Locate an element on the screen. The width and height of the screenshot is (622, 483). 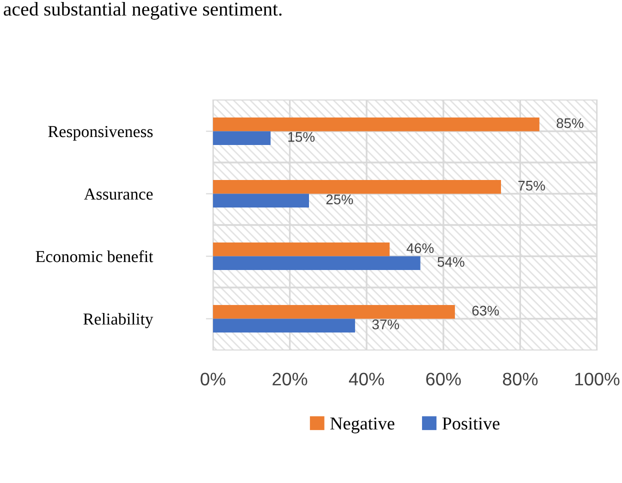
text: aced substantial negative sentiment. is located at coordinates (143, 11).